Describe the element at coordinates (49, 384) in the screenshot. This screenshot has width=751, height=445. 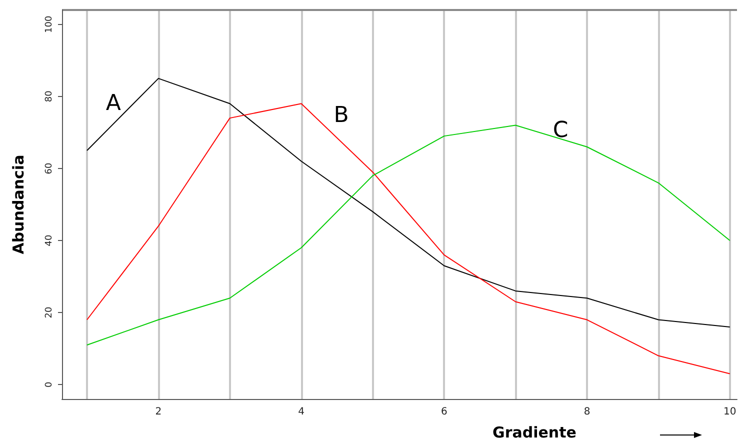
I see `y-tick-label: 0` at that location.